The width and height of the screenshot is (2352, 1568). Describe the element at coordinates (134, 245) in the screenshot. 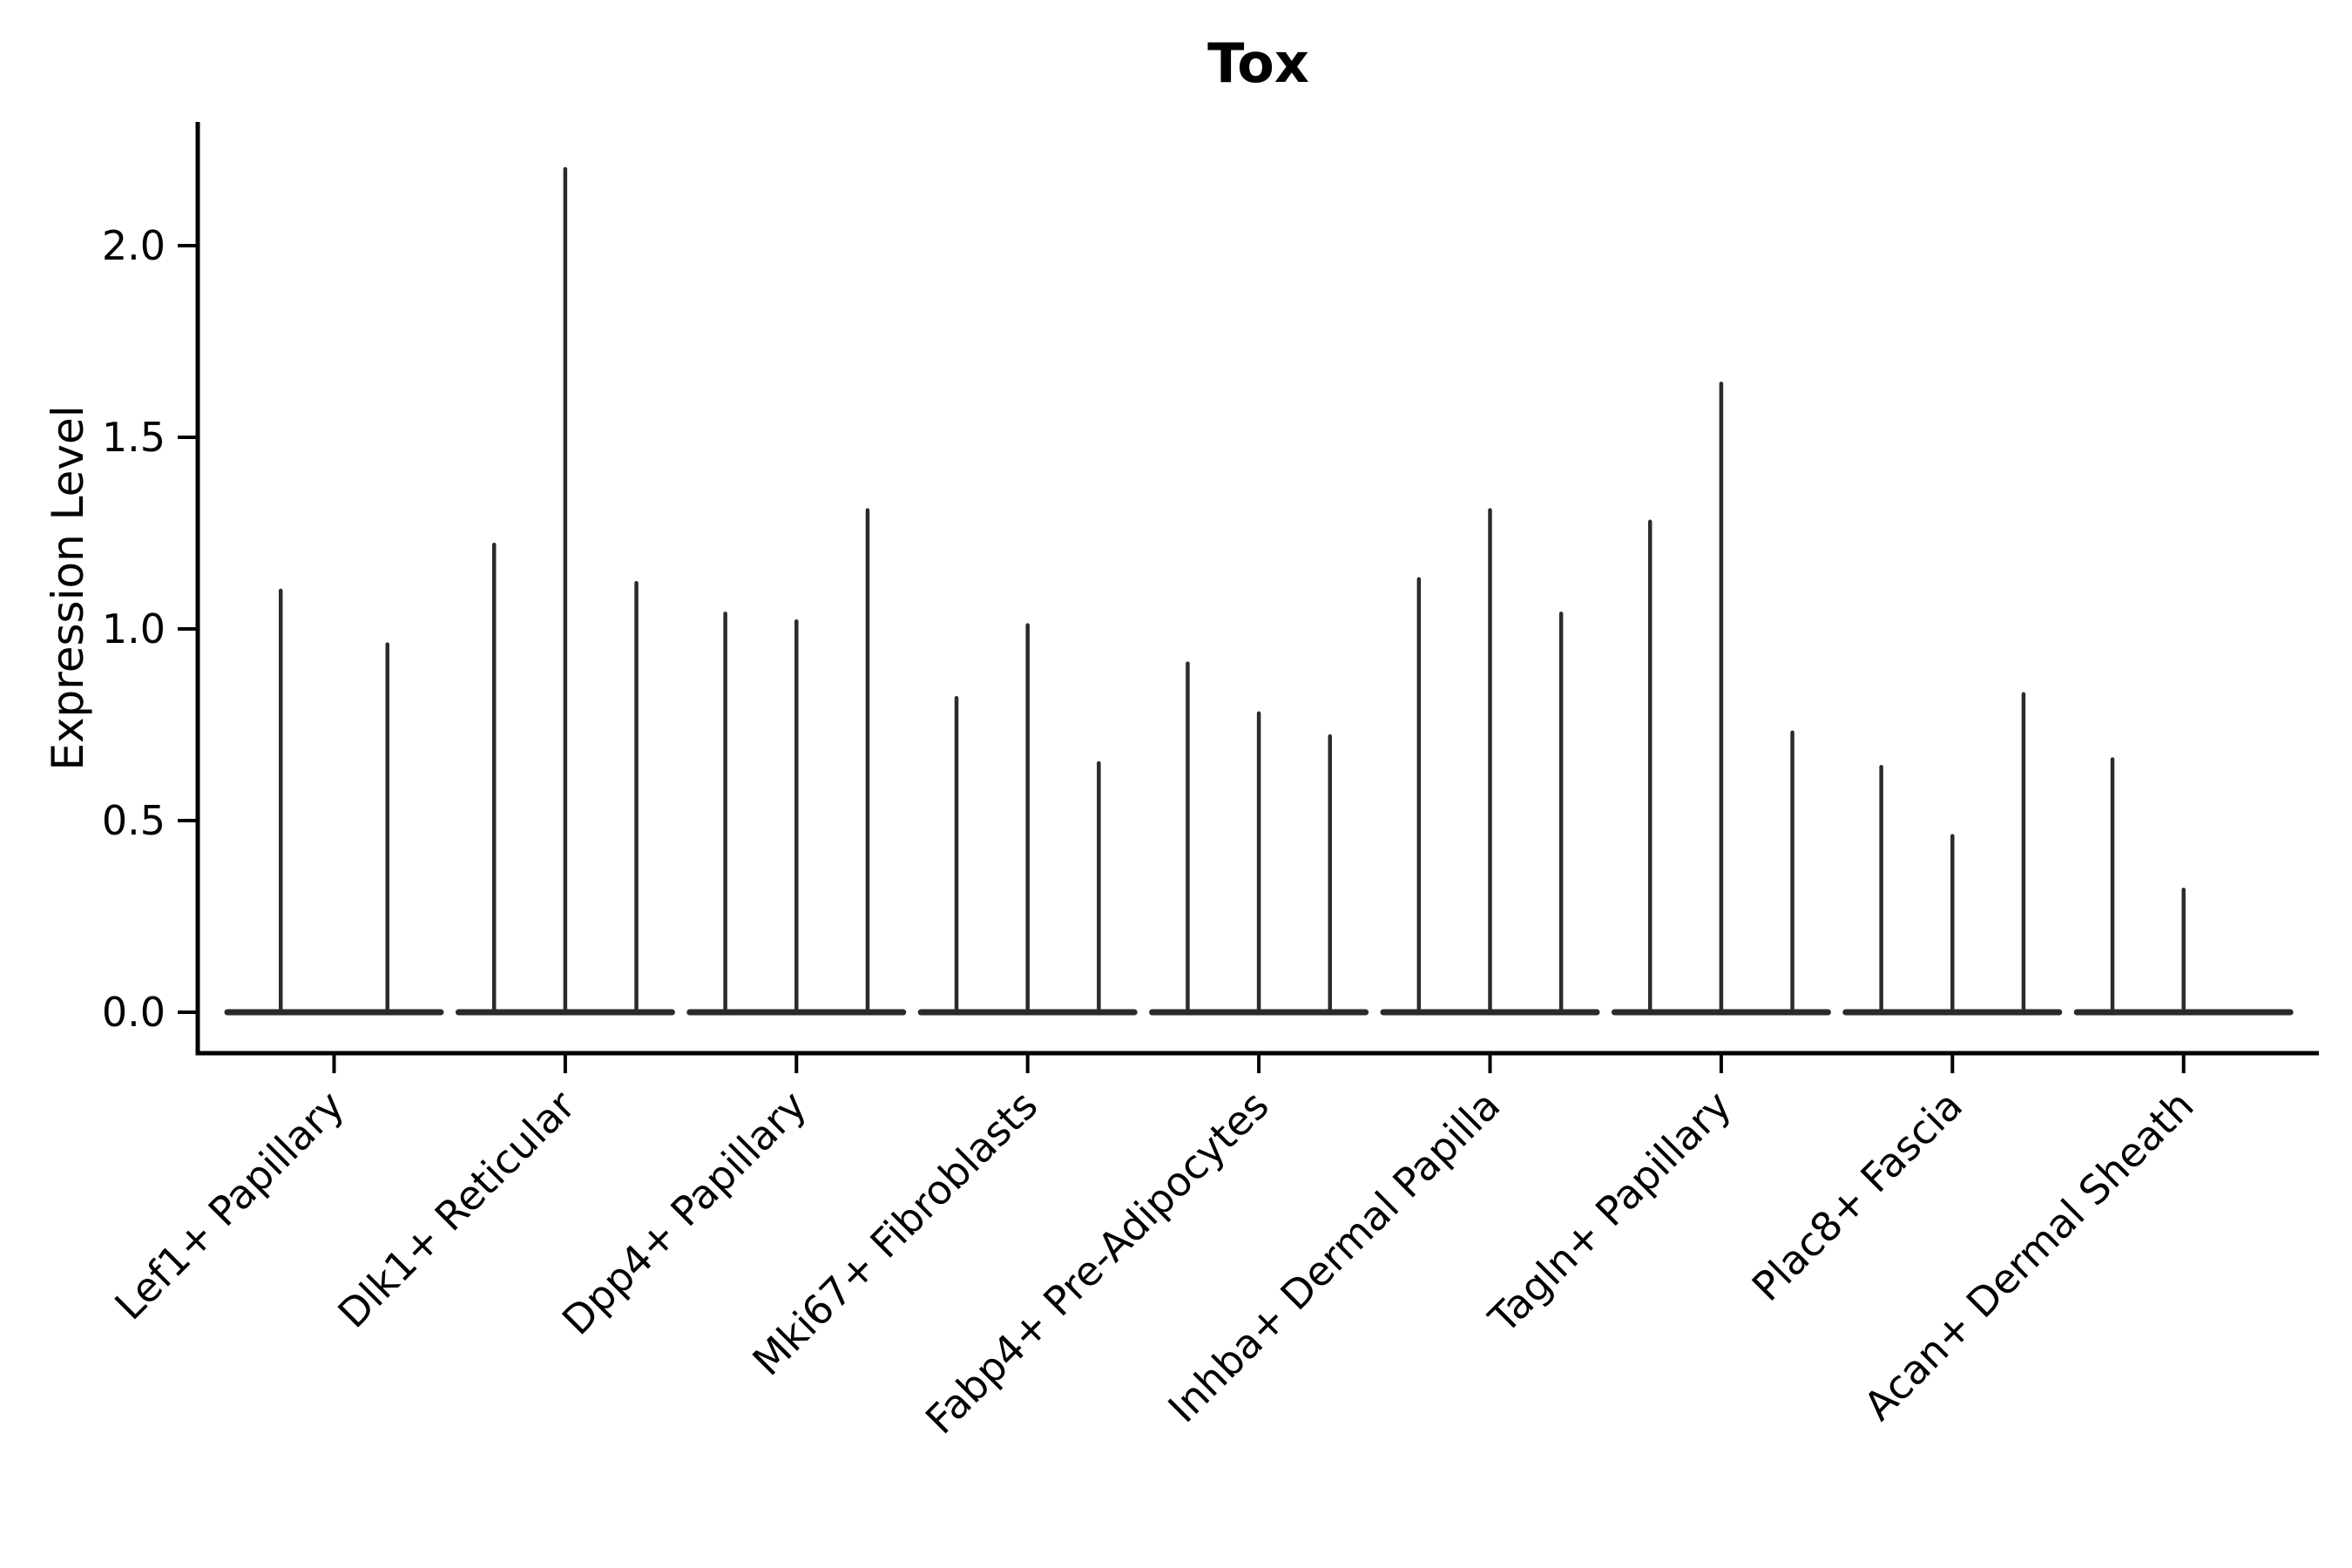

I see `y-tick-label: 2.0` at that location.